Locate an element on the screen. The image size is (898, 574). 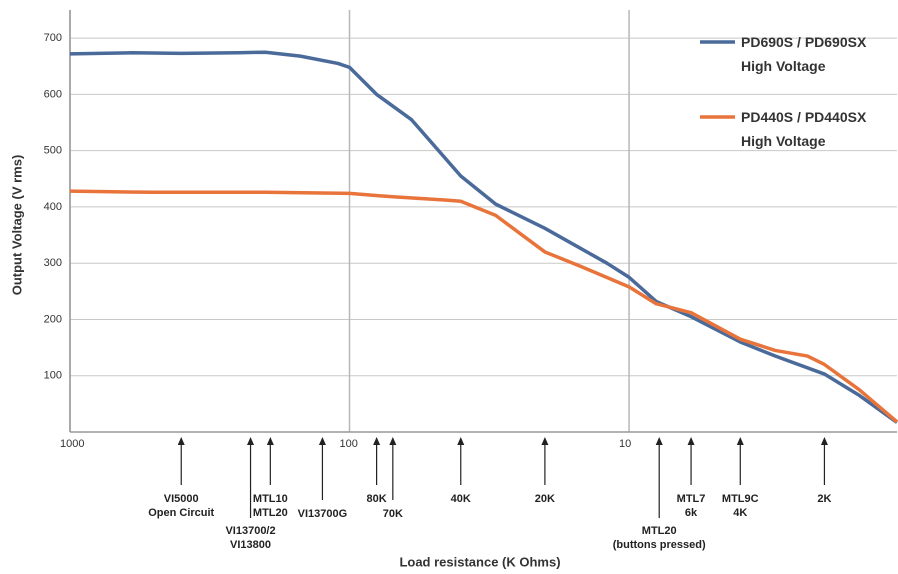
legend-label: PD440S / PD440SX High Voltage is located at coordinates (804, 129).